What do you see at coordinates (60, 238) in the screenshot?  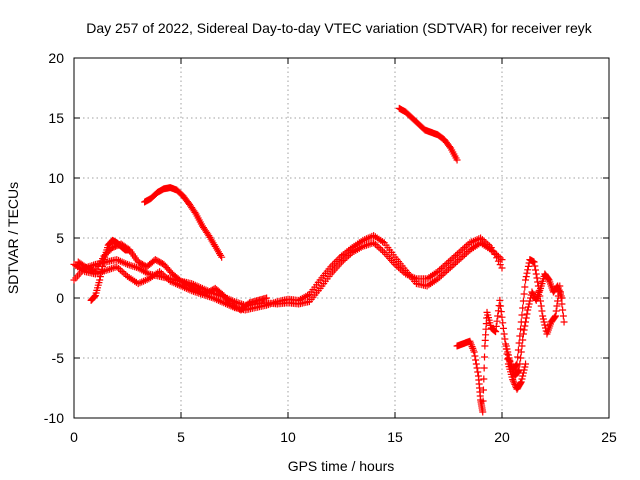 I see `y-tick-label: 5` at bounding box center [60, 238].